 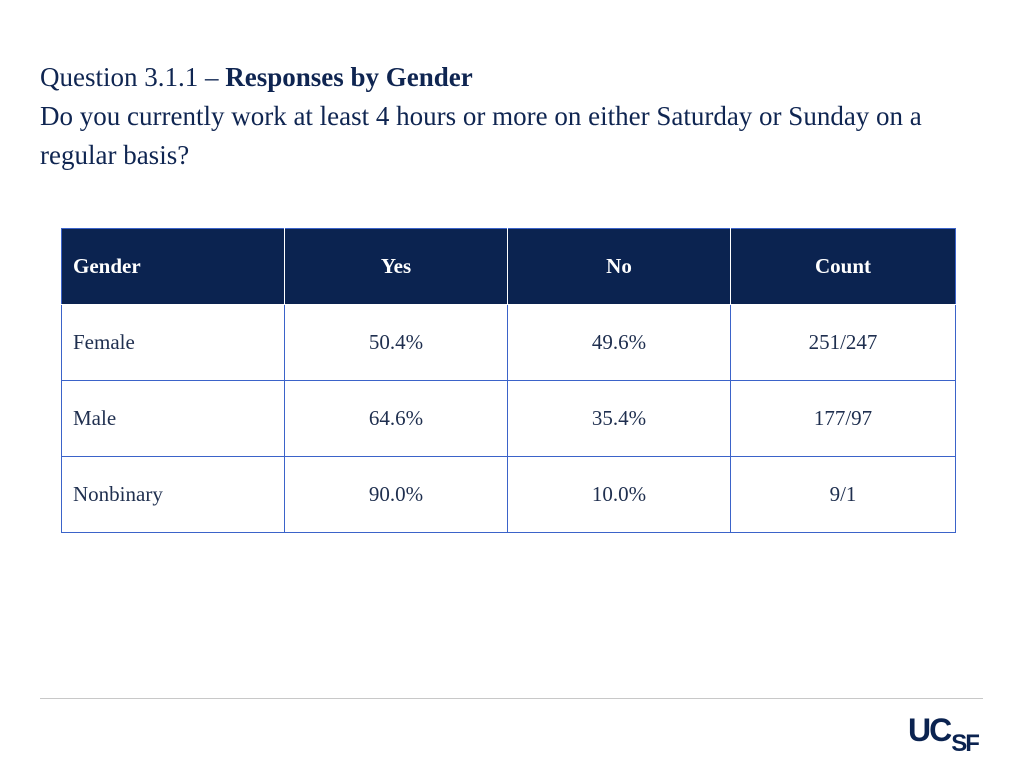 What do you see at coordinates (173, 418) in the screenshot?
I see `cell-gender: Male` at bounding box center [173, 418].